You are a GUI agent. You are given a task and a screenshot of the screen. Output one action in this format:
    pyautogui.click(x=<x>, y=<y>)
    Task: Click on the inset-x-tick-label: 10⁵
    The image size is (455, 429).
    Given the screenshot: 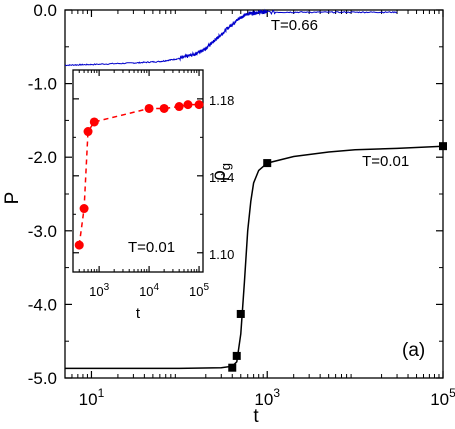 What is the action you would take?
    pyautogui.click(x=199, y=290)
    